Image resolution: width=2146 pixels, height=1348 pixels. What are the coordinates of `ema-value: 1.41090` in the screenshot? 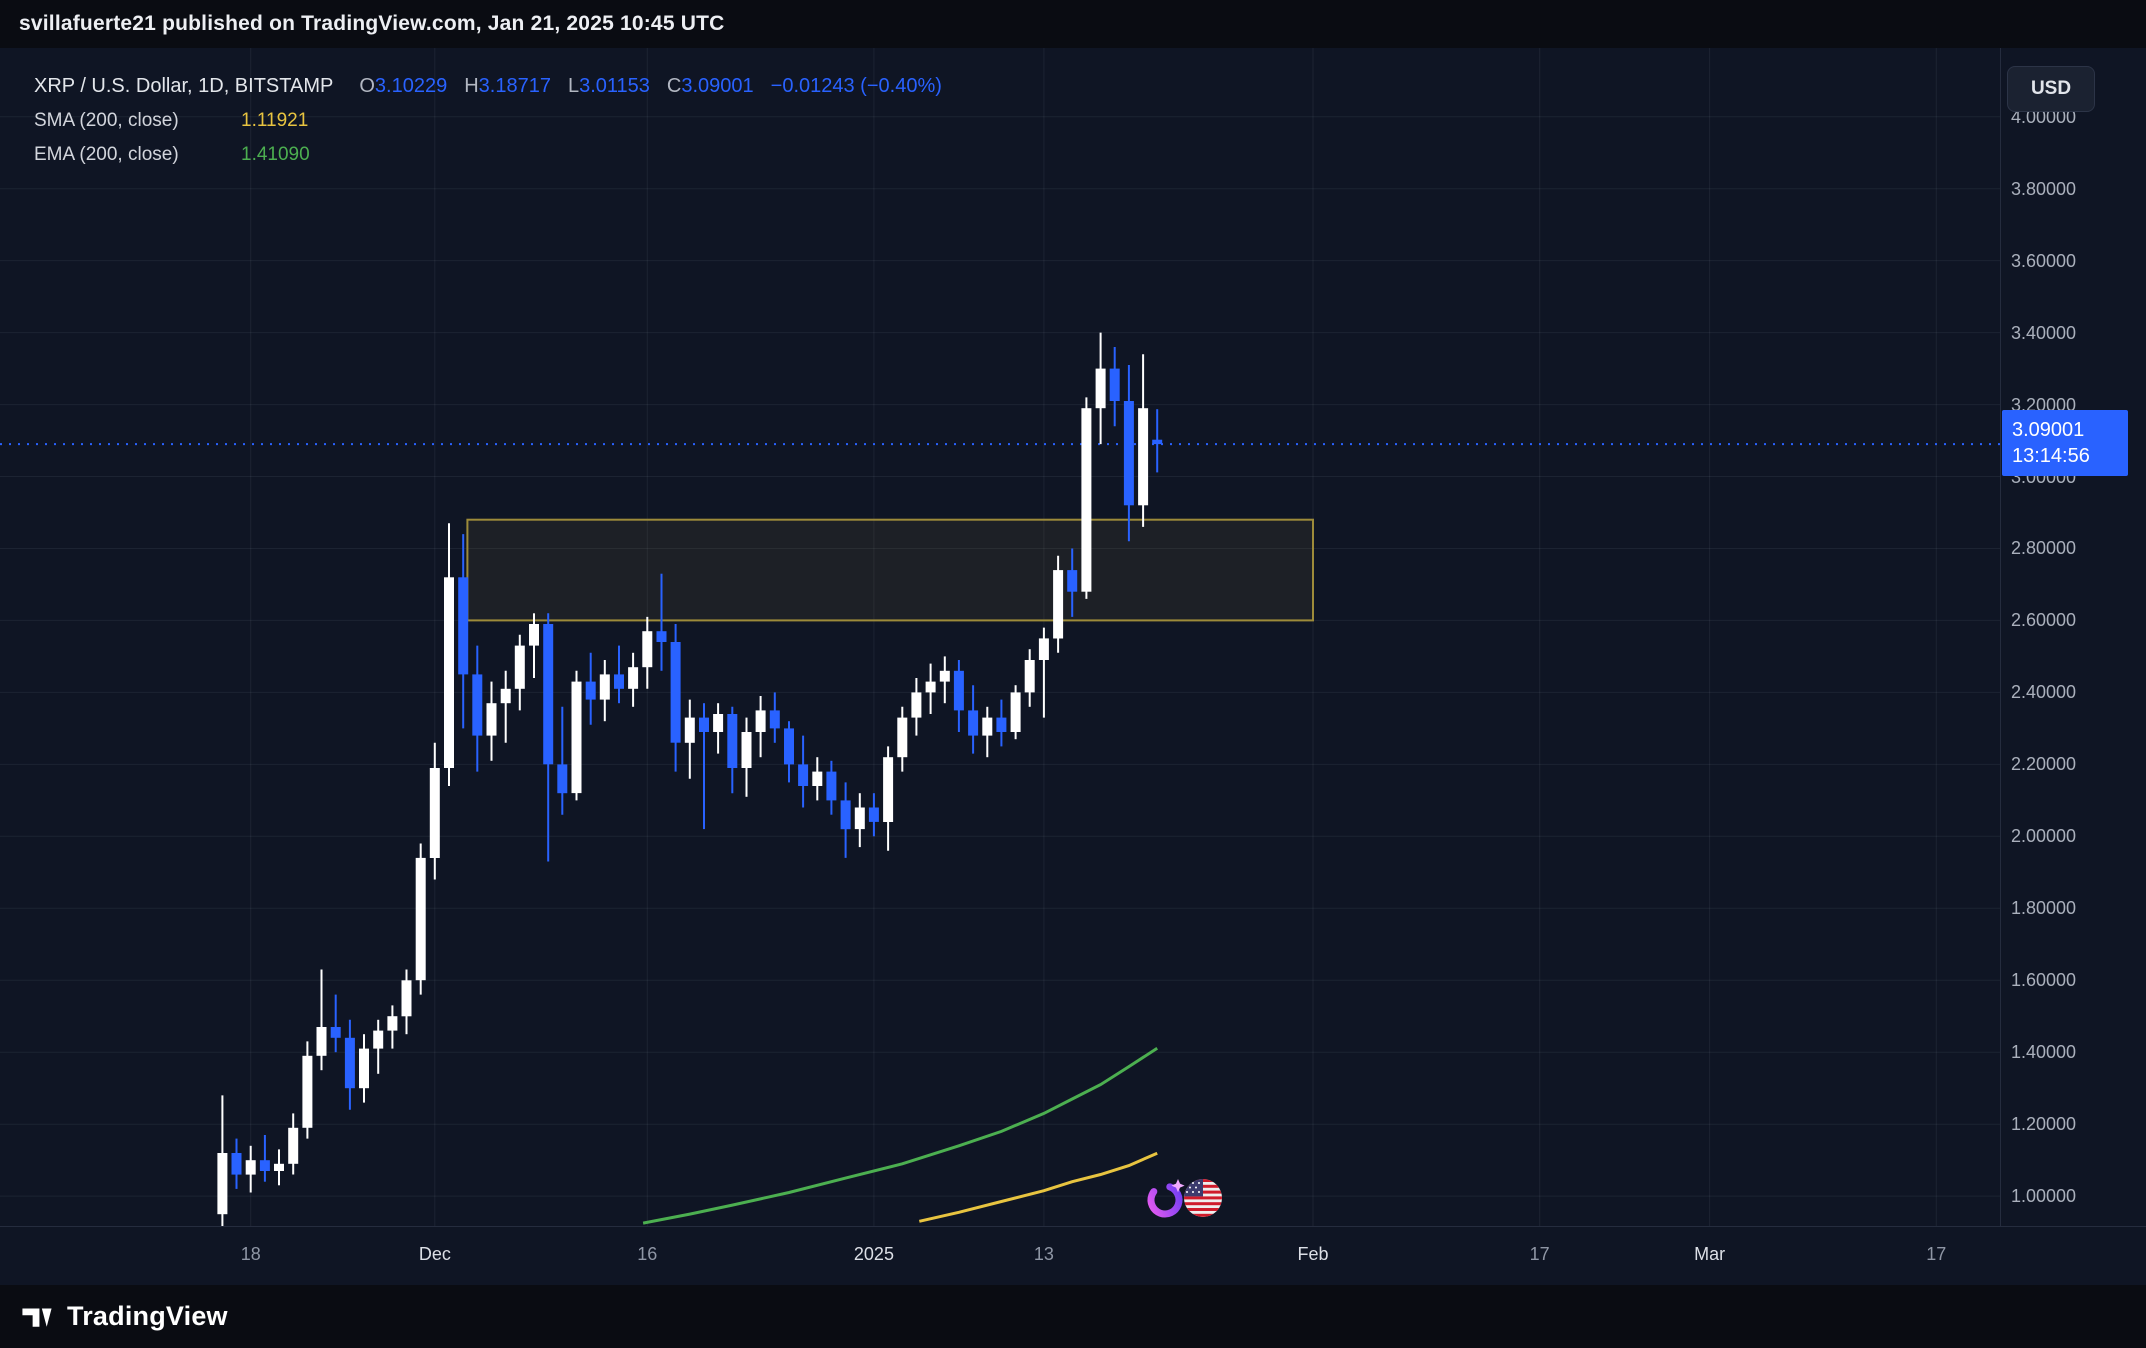 It's located at (275, 154).